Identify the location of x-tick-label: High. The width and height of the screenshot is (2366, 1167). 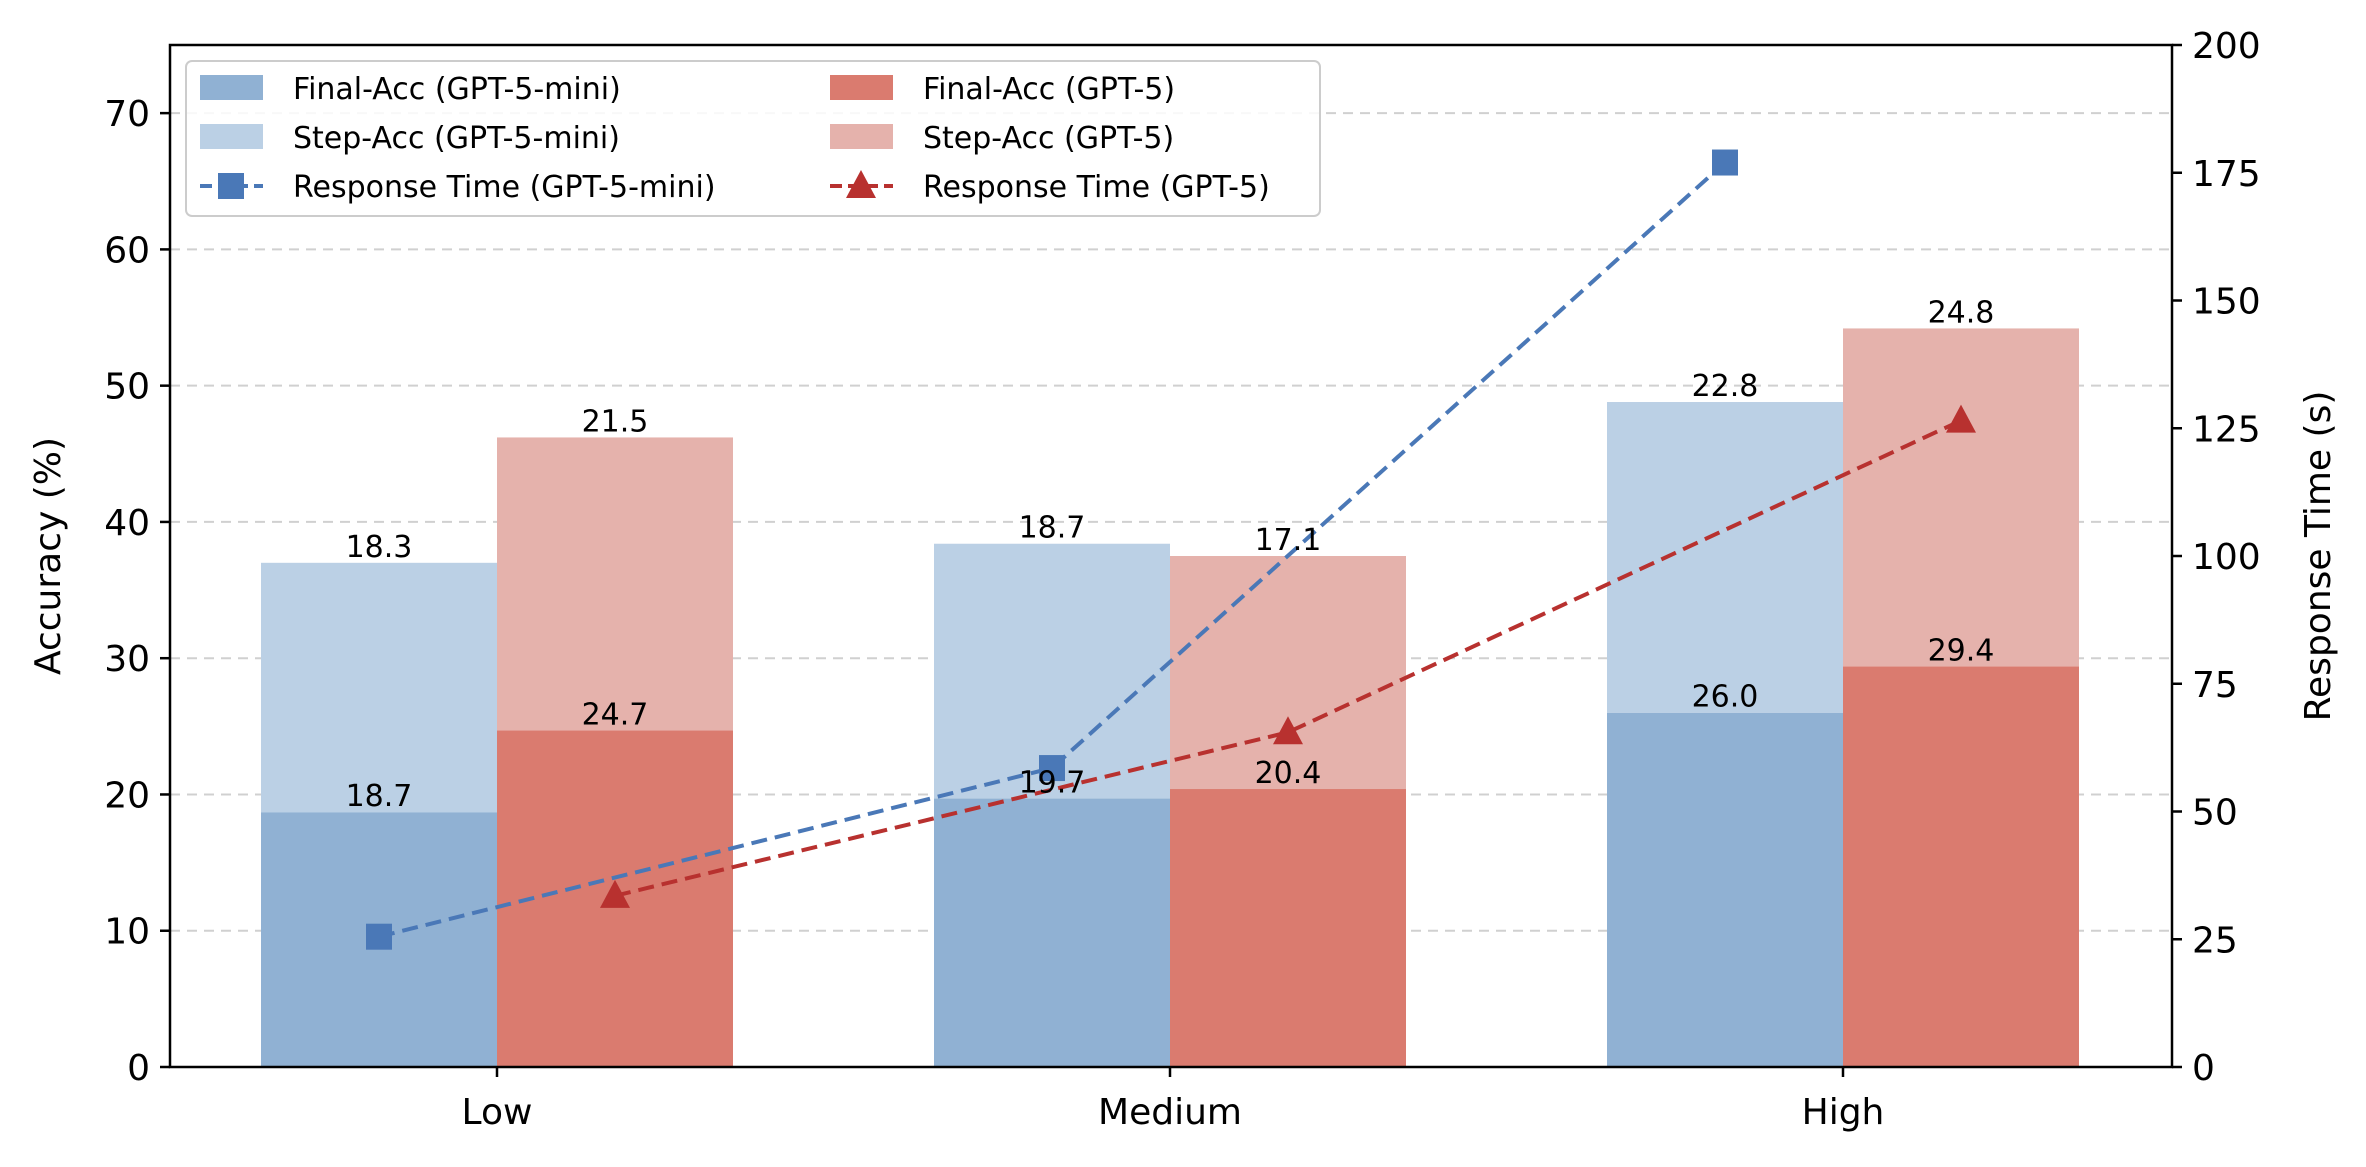
(1843, 1112).